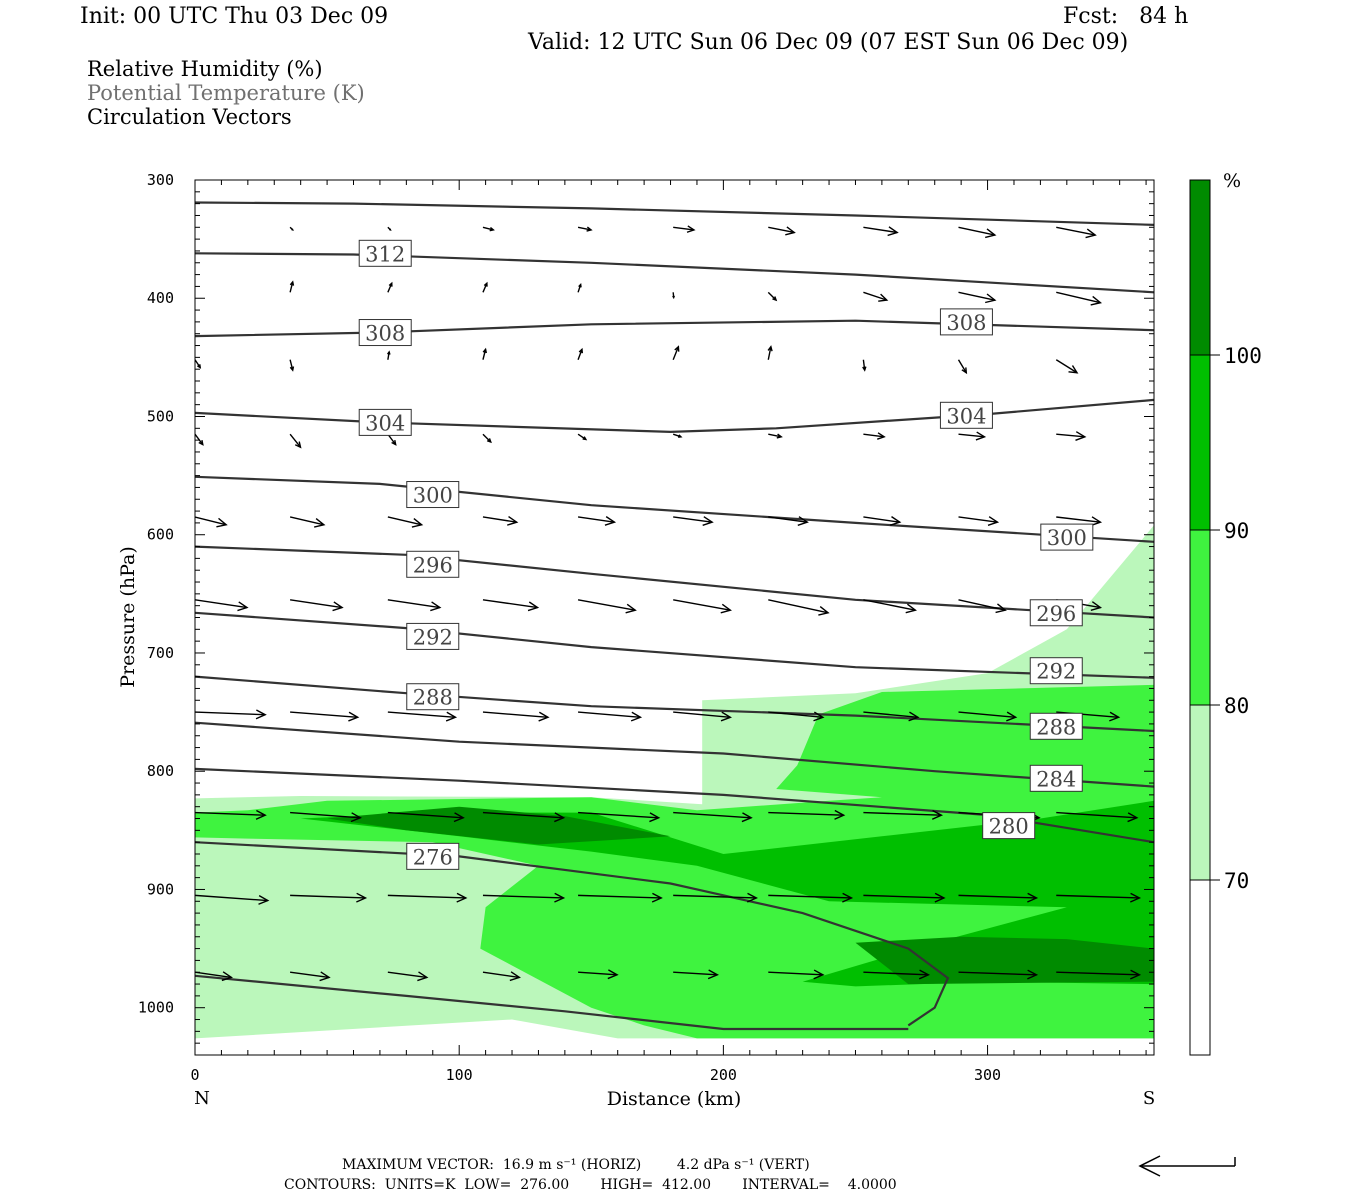 The width and height of the screenshot is (1350, 1200). What do you see at coordinates (226, 93) in the screenshot?
I see `legend-potential-temperature: Potential Temperature (K)` at bounding box center [226, 93].